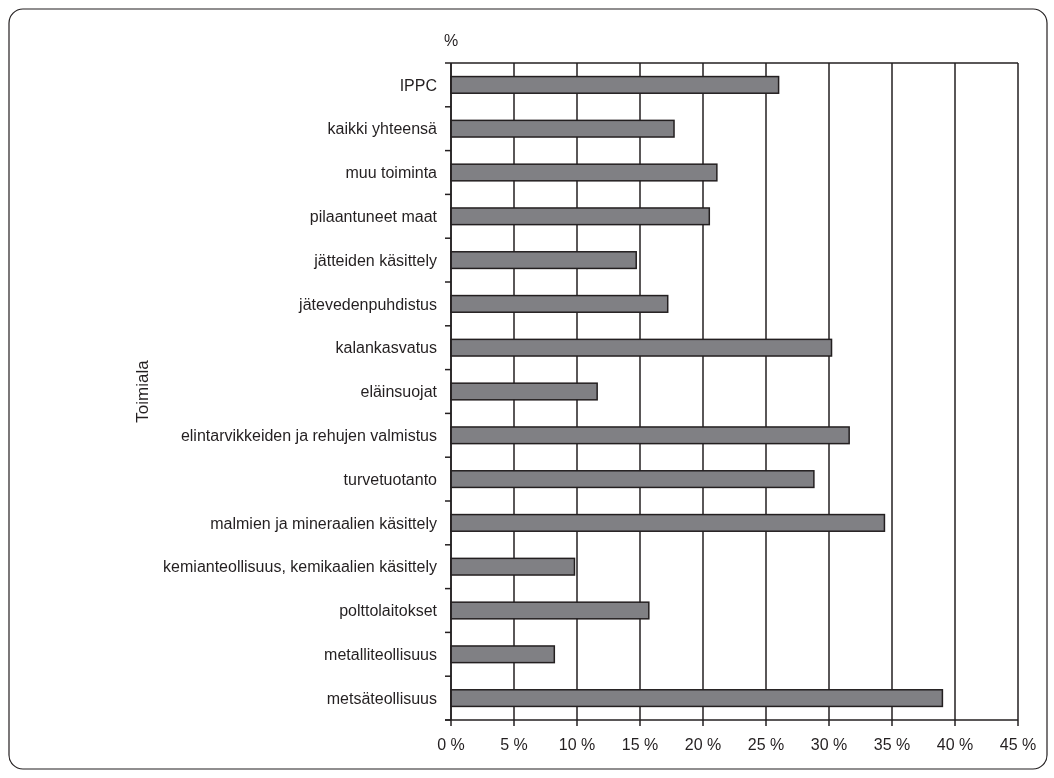  What do you see at coordinates (1018, 744) in the screenshot?
I see `x-tick-label: 45 %` at bounding box center [1018, 744].